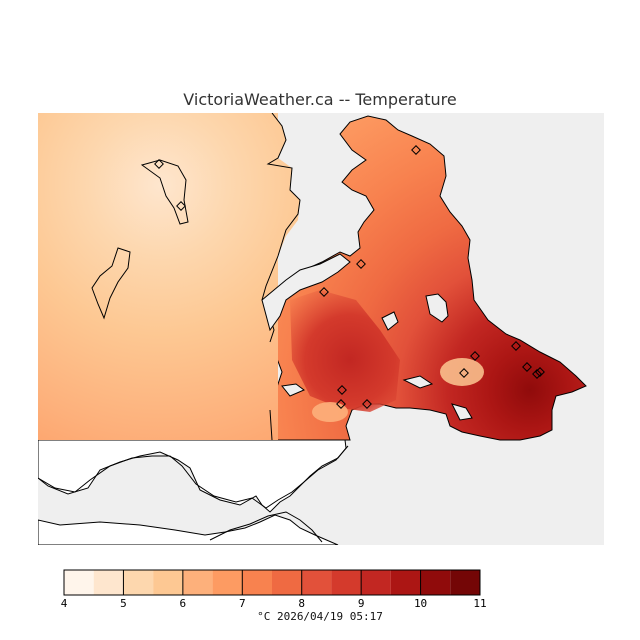 The image size is (640, 640). Describe the element at coordinates (266, 527) in the screenshot. I see `whidbey-coast` at that location.